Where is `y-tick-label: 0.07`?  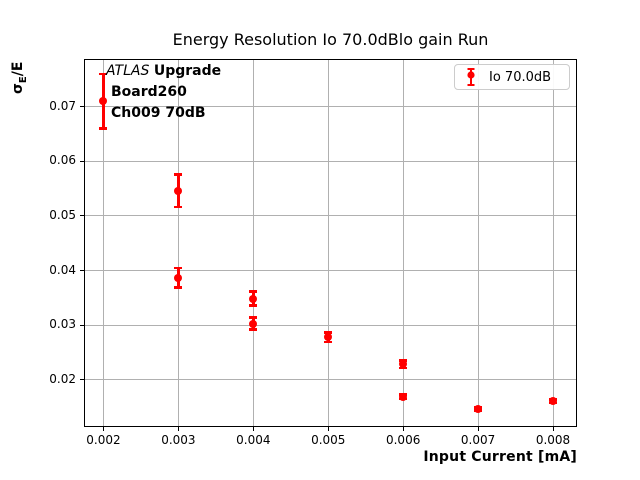 y-tick-label: 0.07 is located at coordinates (62, 105).